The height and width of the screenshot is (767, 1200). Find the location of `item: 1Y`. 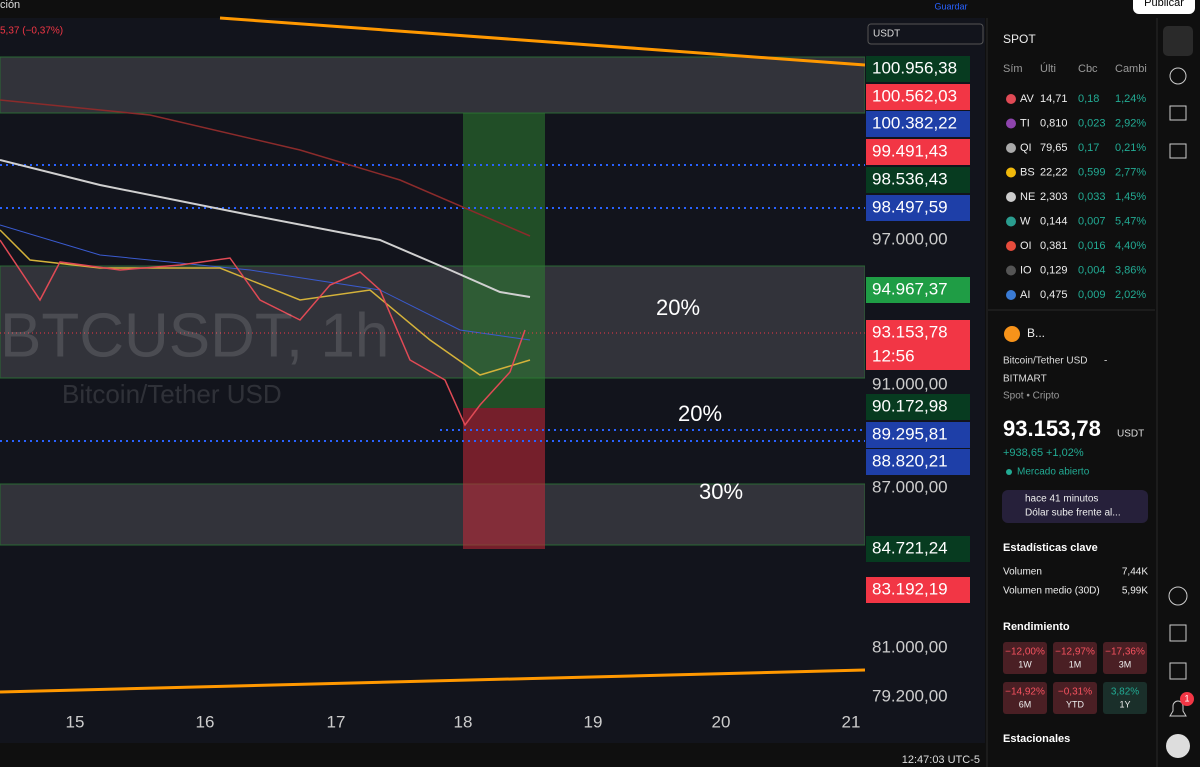

item: 1Y is located at coordinates (1124, 704).